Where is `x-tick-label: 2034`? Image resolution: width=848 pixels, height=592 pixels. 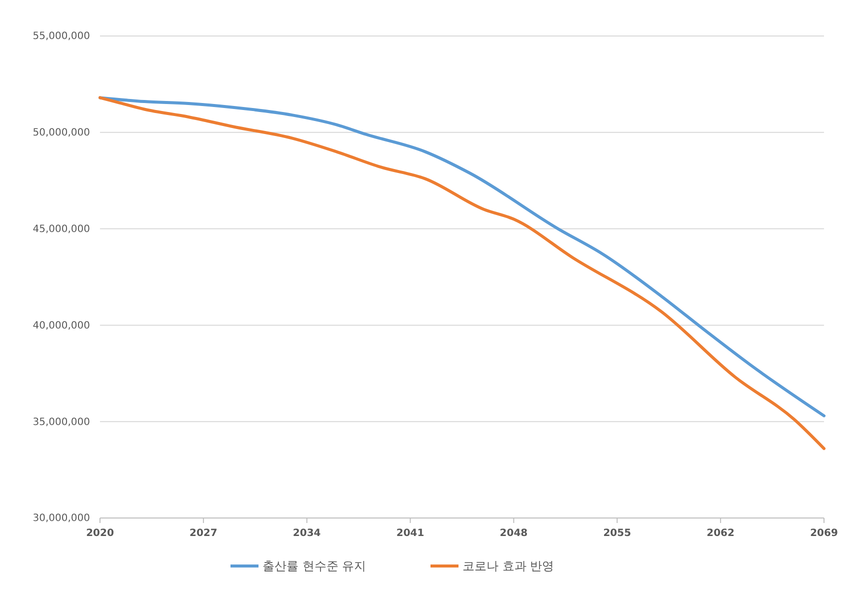
x-tick-label: 2034 is located at coordinates (306, 533).